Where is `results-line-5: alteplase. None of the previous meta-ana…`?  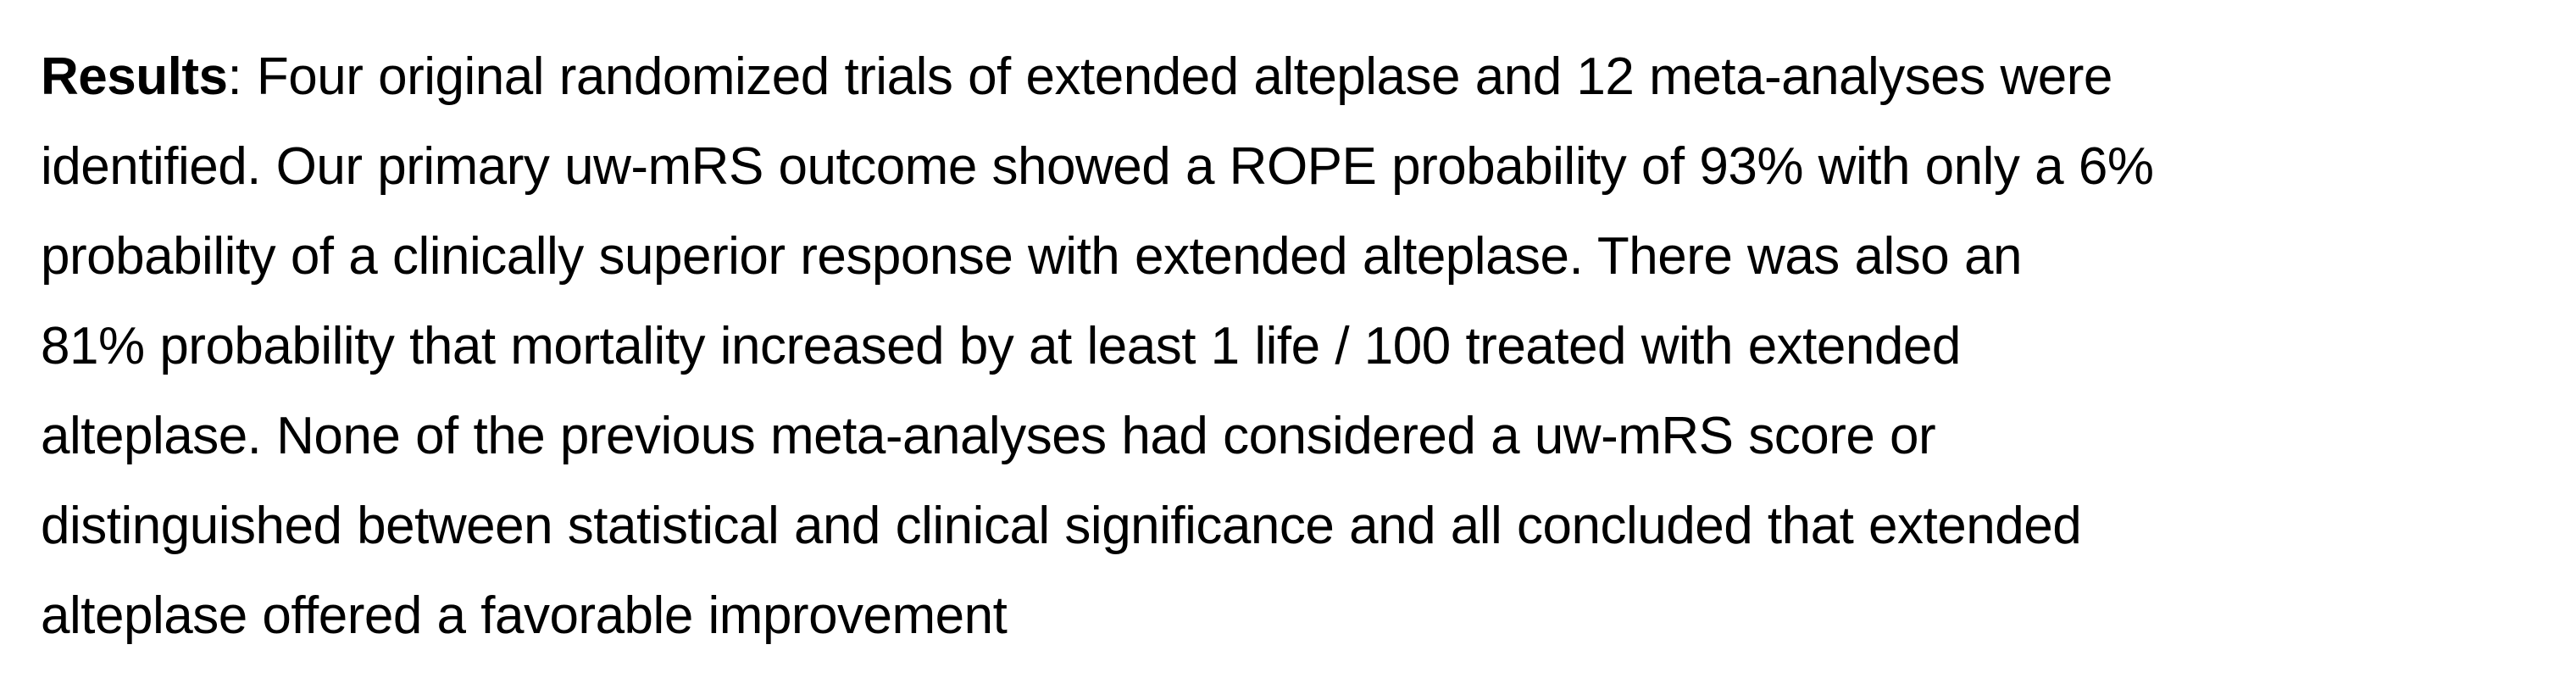
results-line-5: alteplase. None of the previous meta-ana… is located at coordinates (988, 436).